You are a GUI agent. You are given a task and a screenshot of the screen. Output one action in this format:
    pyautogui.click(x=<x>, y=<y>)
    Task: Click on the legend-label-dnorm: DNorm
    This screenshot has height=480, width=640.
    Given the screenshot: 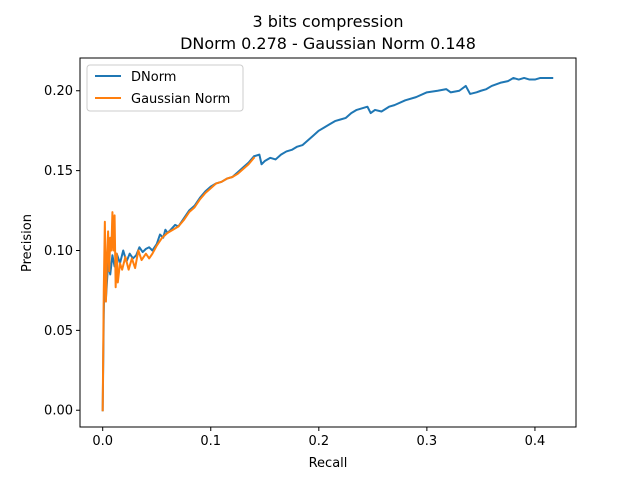 What is the action you would take?
    pyautogui.click(x=153, y=77)
    